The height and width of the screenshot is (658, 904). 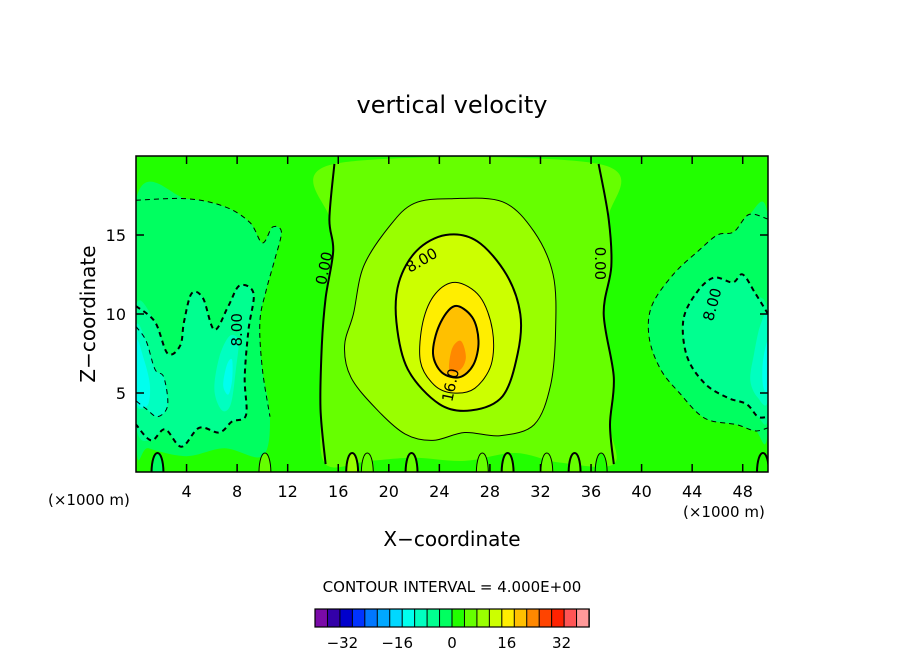 What do you see at coordinates (452, 630) in the screenshot?
I see `colorbar: −32 −16 0 16 32` at bounding box center [452, 630].